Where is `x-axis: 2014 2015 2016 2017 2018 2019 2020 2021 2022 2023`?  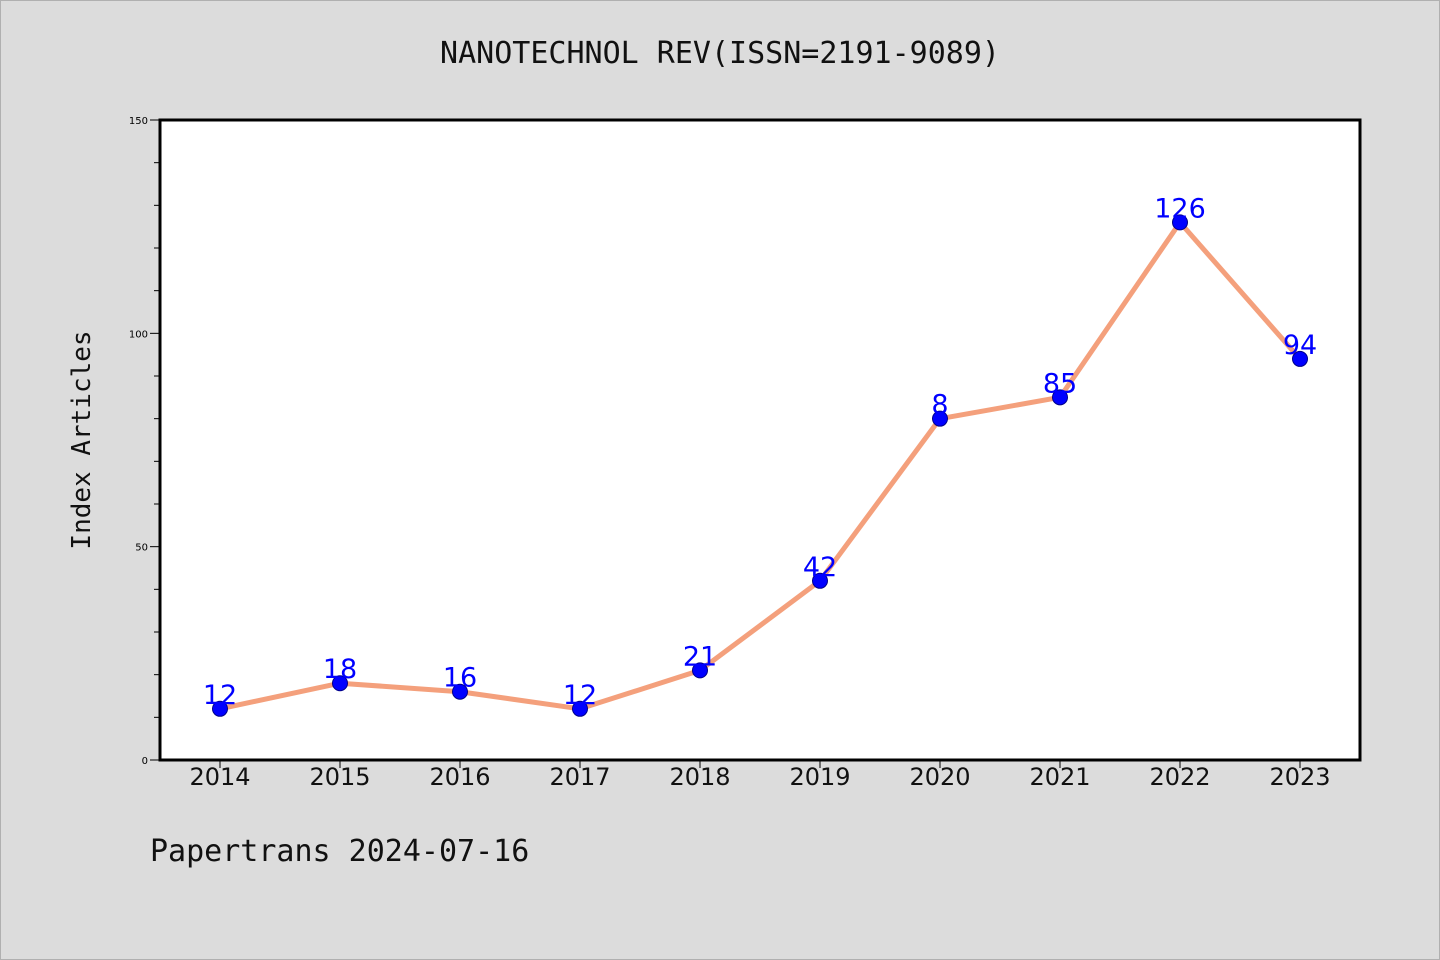
x-axis: 2014 2015 2016 2017 2018 2019 2020 2021 2022 2023 is located at coordinates (760, 775).